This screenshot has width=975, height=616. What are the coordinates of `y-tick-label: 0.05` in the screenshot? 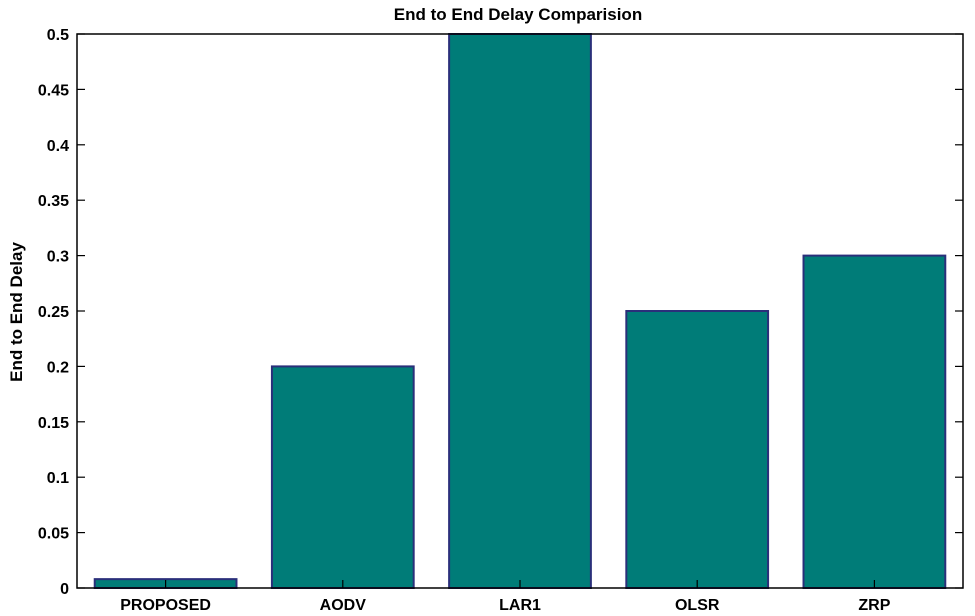 It's located at (53, 534).